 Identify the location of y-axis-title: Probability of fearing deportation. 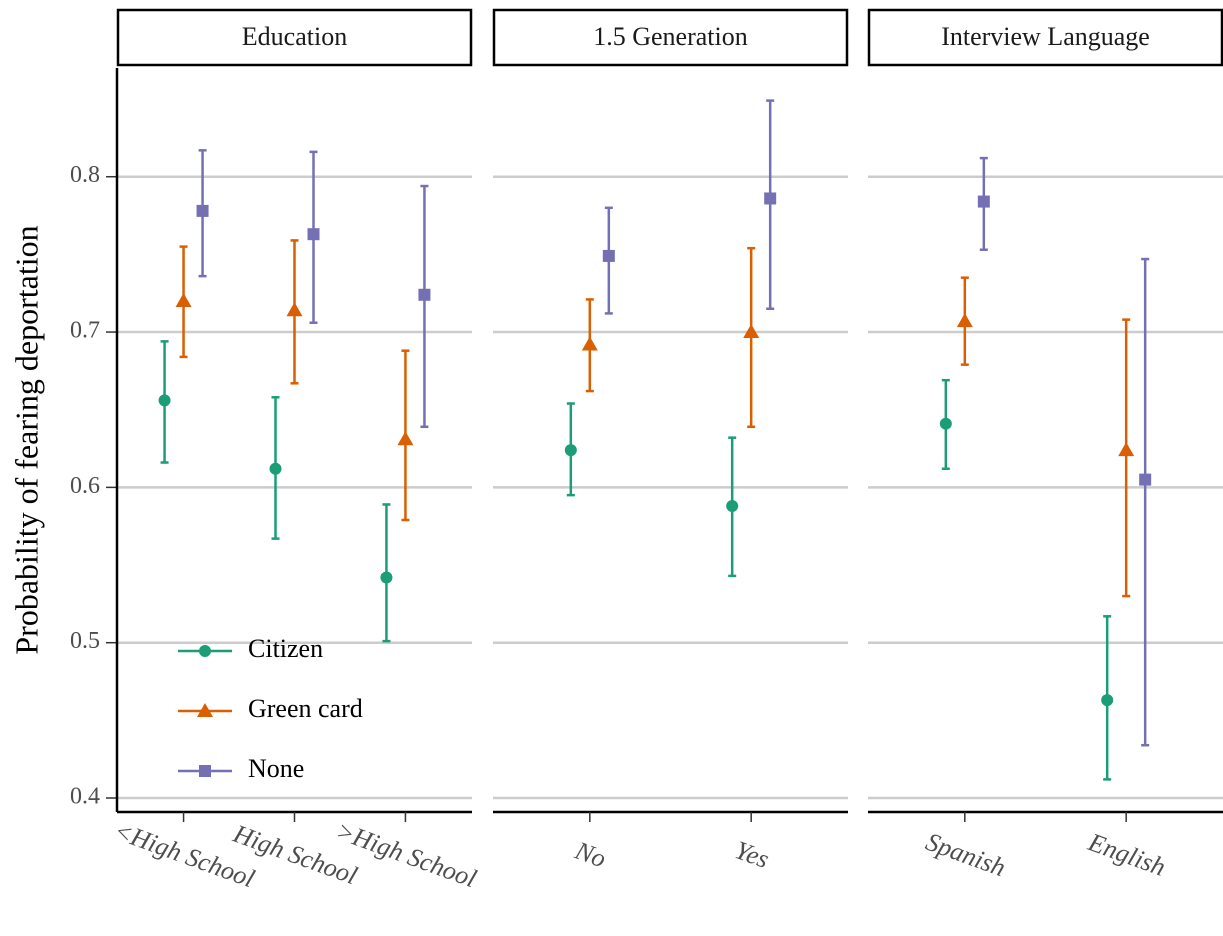
(26, 439).